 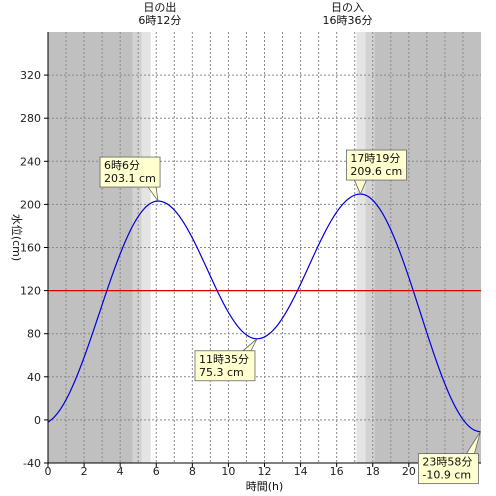 What do you see at coordinates (265, 471) in the screenshot?
I see `x-tick-label: 12` at bounding box center [265, 471].